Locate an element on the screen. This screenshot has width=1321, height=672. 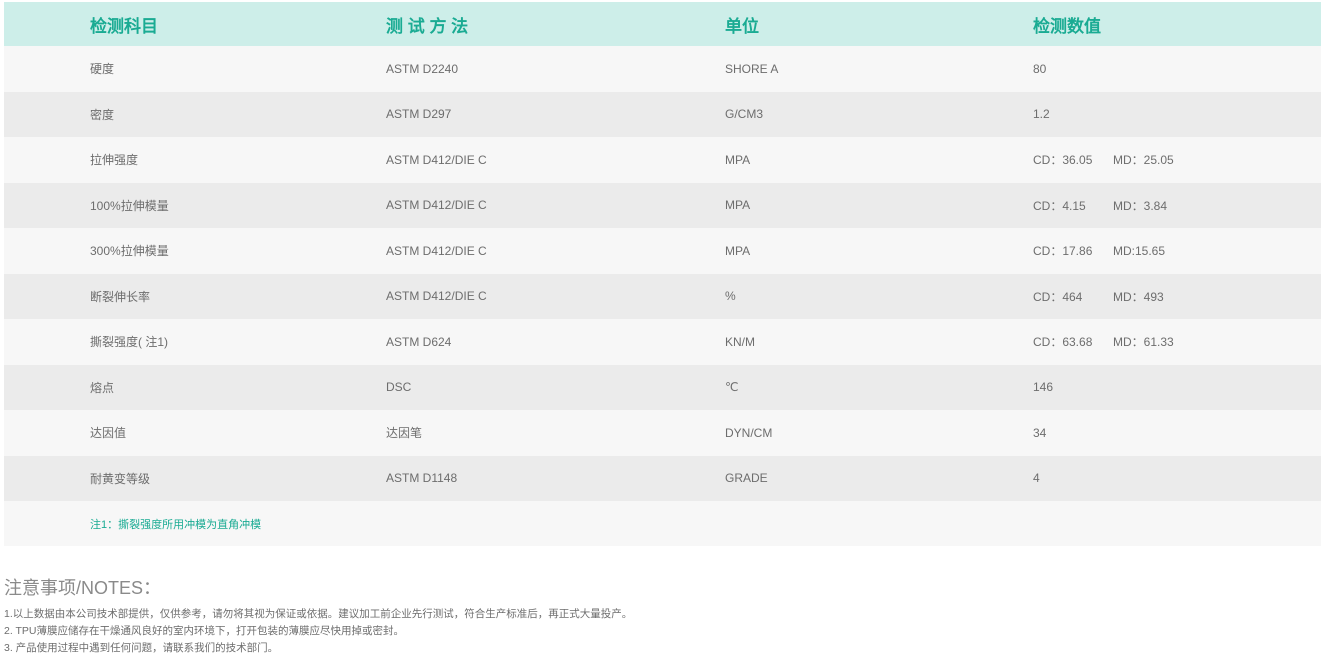
value-cd: CD：4.15 is located at coordinates (1059, 205).